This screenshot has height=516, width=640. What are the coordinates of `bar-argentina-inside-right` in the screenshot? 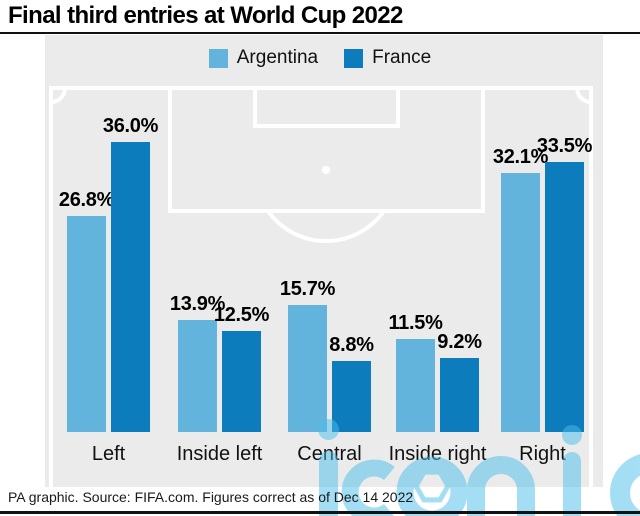 It's located at (415, 385).